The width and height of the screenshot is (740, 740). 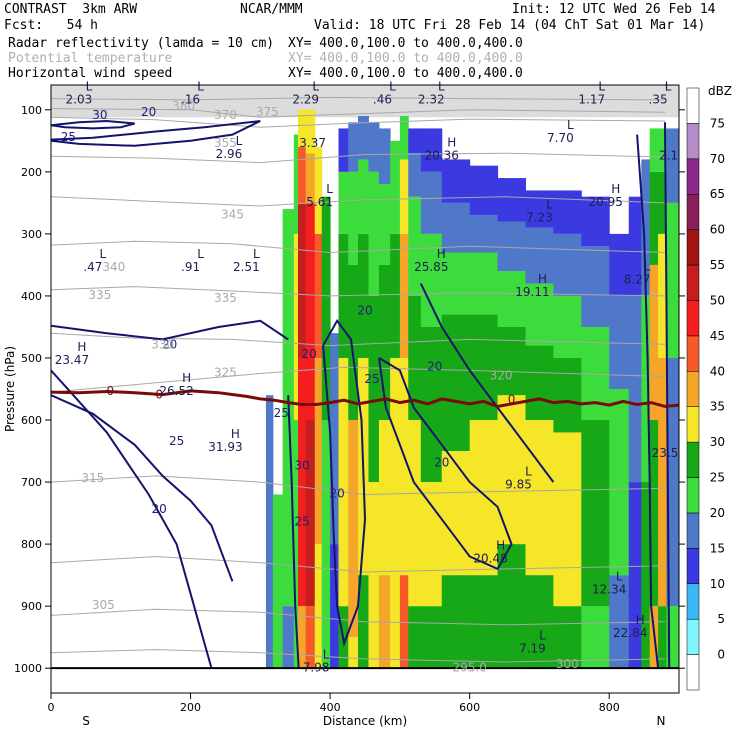 I want to click on x-axis-label: Distance (km), so click(x=365, y=721).